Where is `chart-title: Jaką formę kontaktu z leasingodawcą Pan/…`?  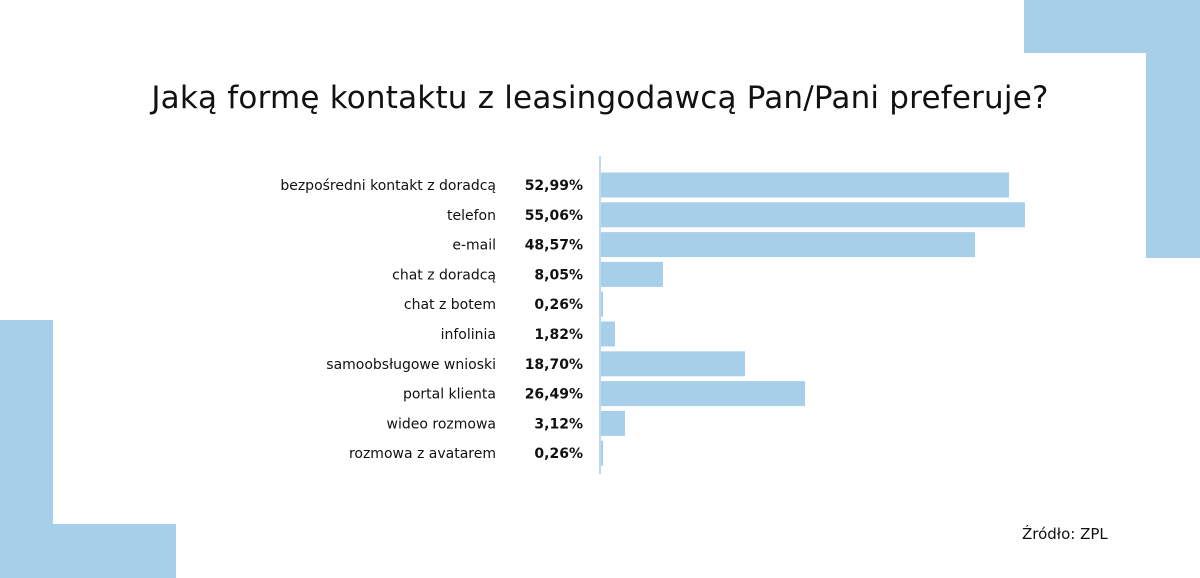
chart-title: Jaką formę kontaktu z leasingodawcą Pan/… is located at coordinates (600, 98).